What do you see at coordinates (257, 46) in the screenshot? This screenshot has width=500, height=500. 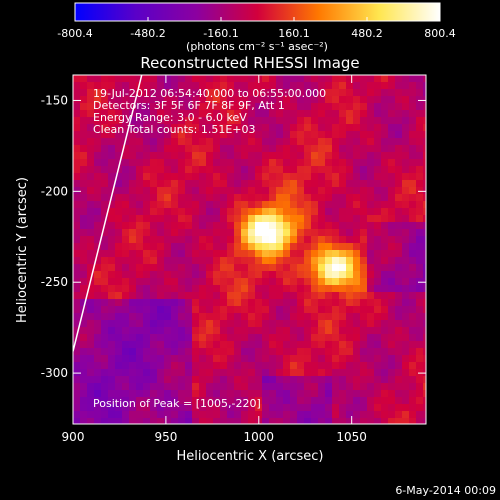 I see `colorbar-unit-label: (photons cm⁻² s⁻¹ asec⁻²)` at bounding box center [257, 46].